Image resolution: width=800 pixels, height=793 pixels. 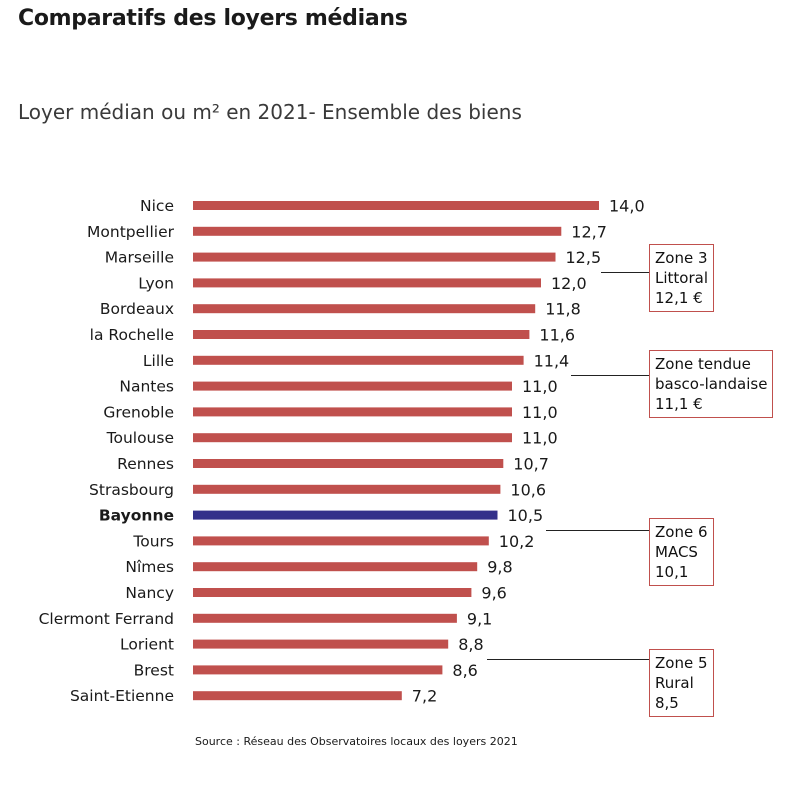 I want to click on data-label: 12,5, so click(x=584, y=257).